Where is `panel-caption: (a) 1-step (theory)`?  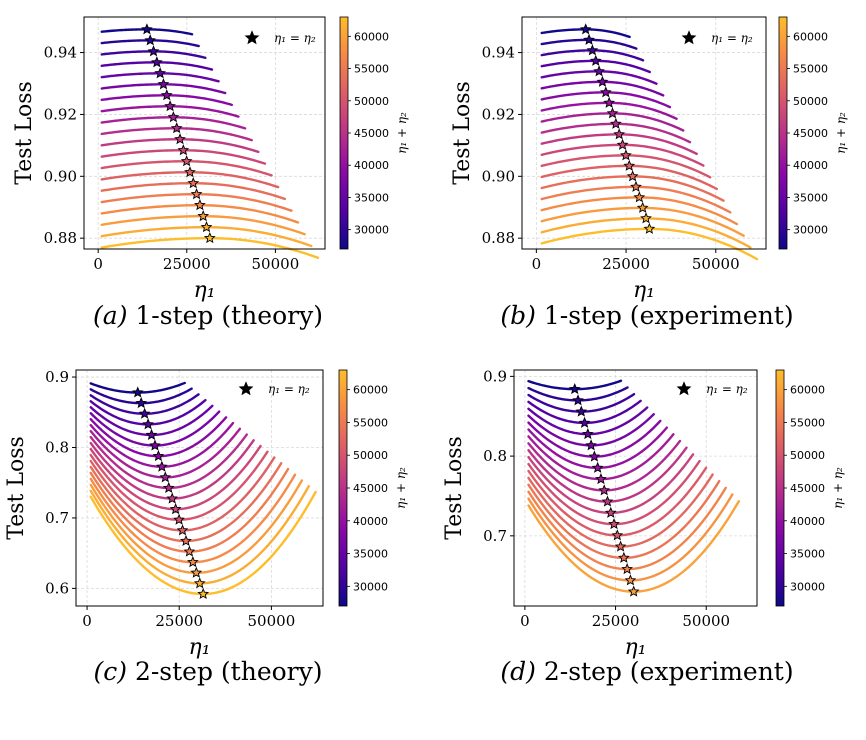
panel-caption: (a) 1-step (theory) is located at coordinates (208, 315).